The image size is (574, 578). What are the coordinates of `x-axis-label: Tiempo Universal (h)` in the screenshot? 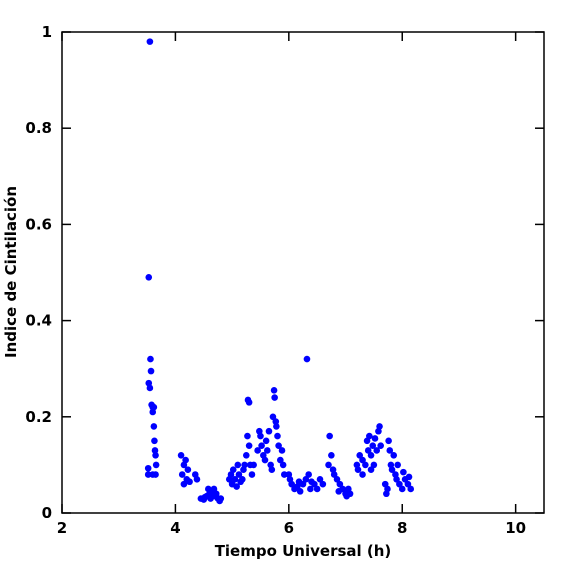 It's located at (303, 551).